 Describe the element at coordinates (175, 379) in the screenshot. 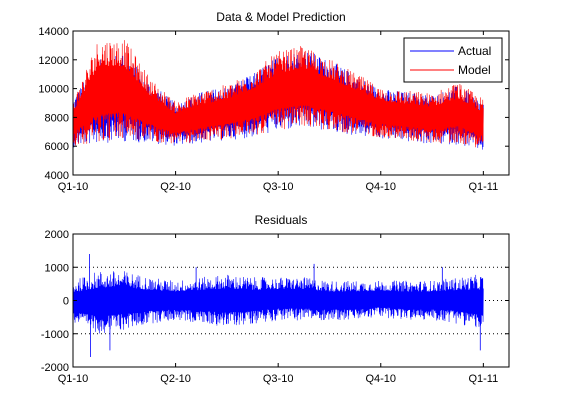

I see `bottom-x-tick-label: Q2-10` at that location.